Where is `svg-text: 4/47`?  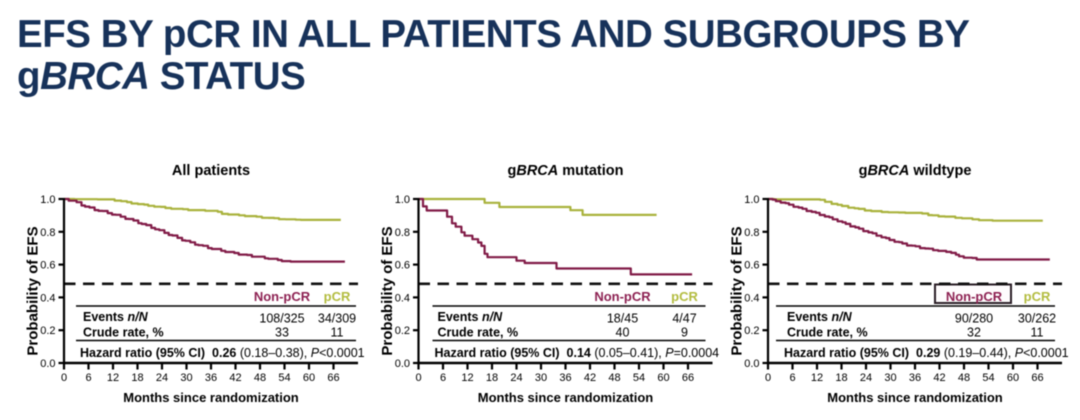 svg-text: 4/47 is located at coordinates (684, 319).